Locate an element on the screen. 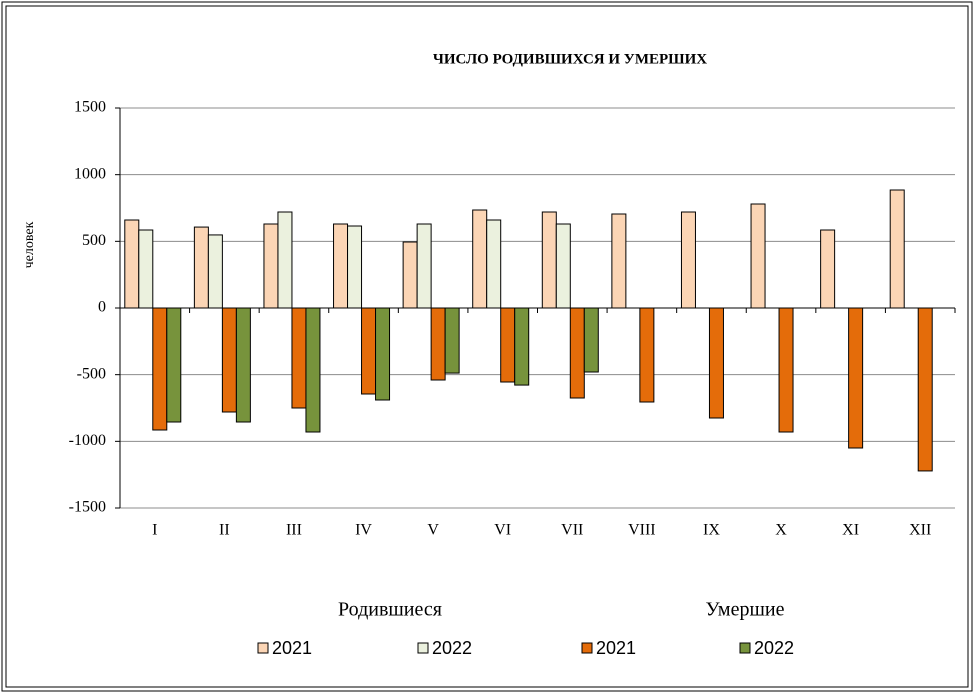  x-tick-label: XII is located at coordinates (920, 530).